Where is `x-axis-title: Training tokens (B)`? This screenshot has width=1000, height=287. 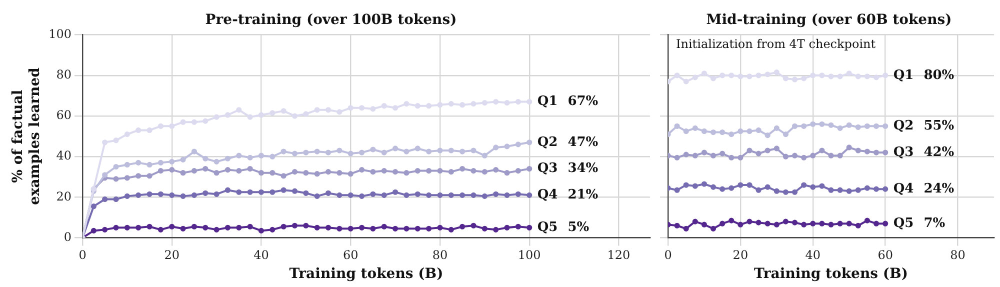 x-axis-title: Training tokens (B) is located at coordinates (366, 274).